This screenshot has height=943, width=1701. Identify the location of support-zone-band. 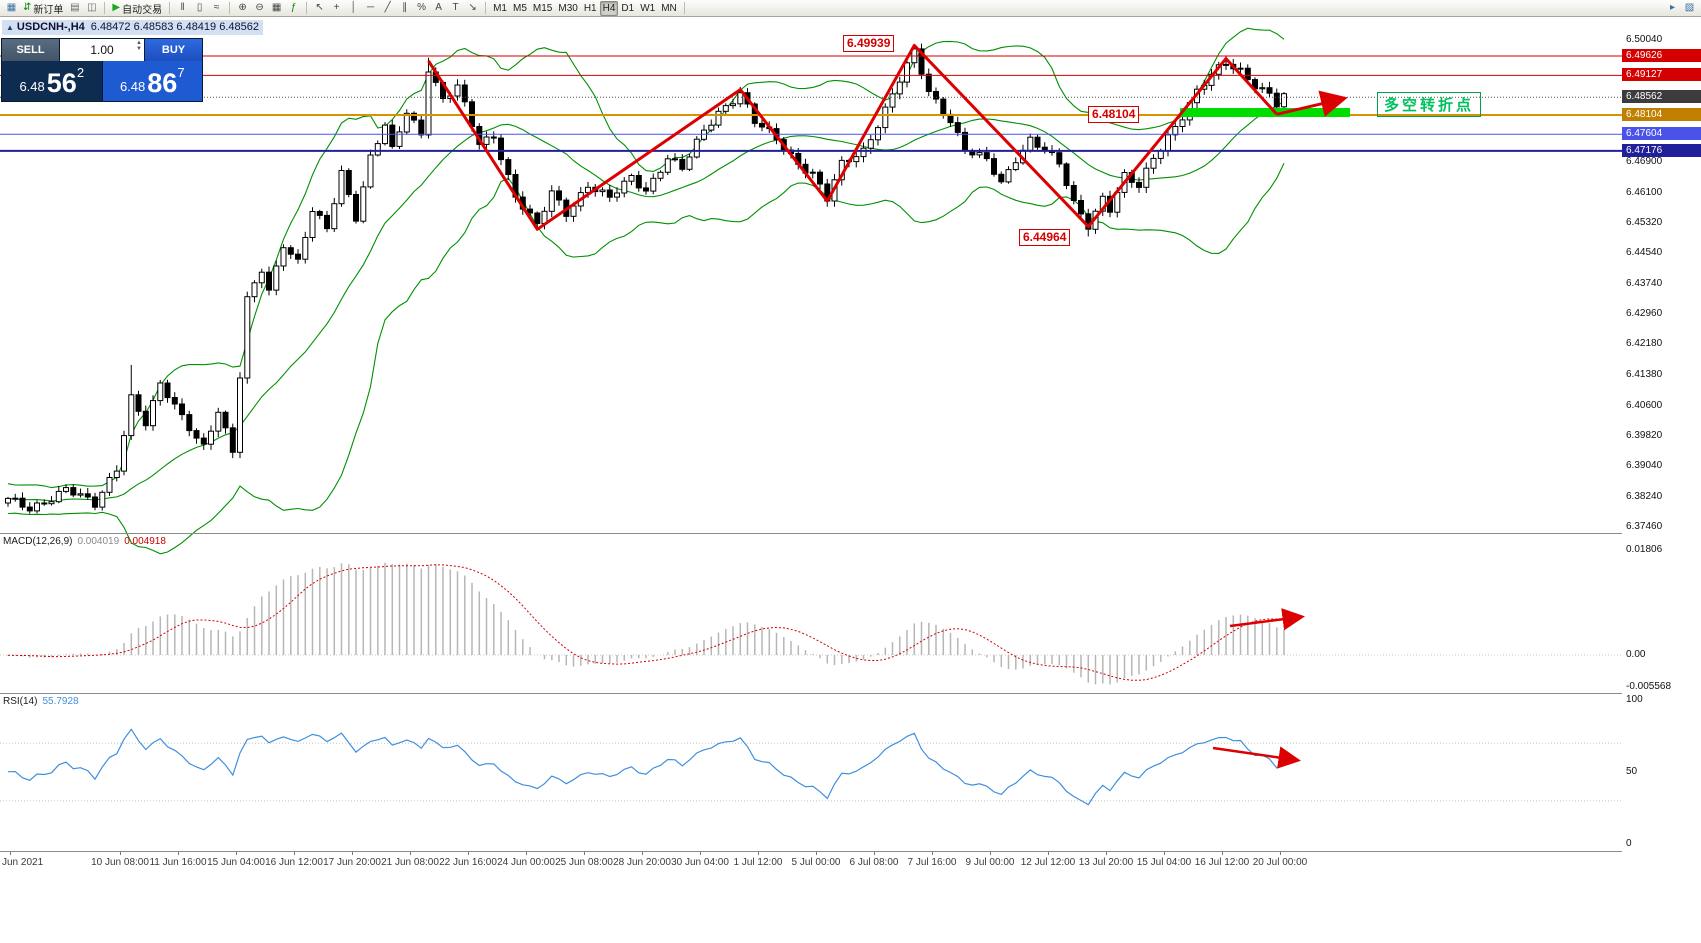
(1265, 112).